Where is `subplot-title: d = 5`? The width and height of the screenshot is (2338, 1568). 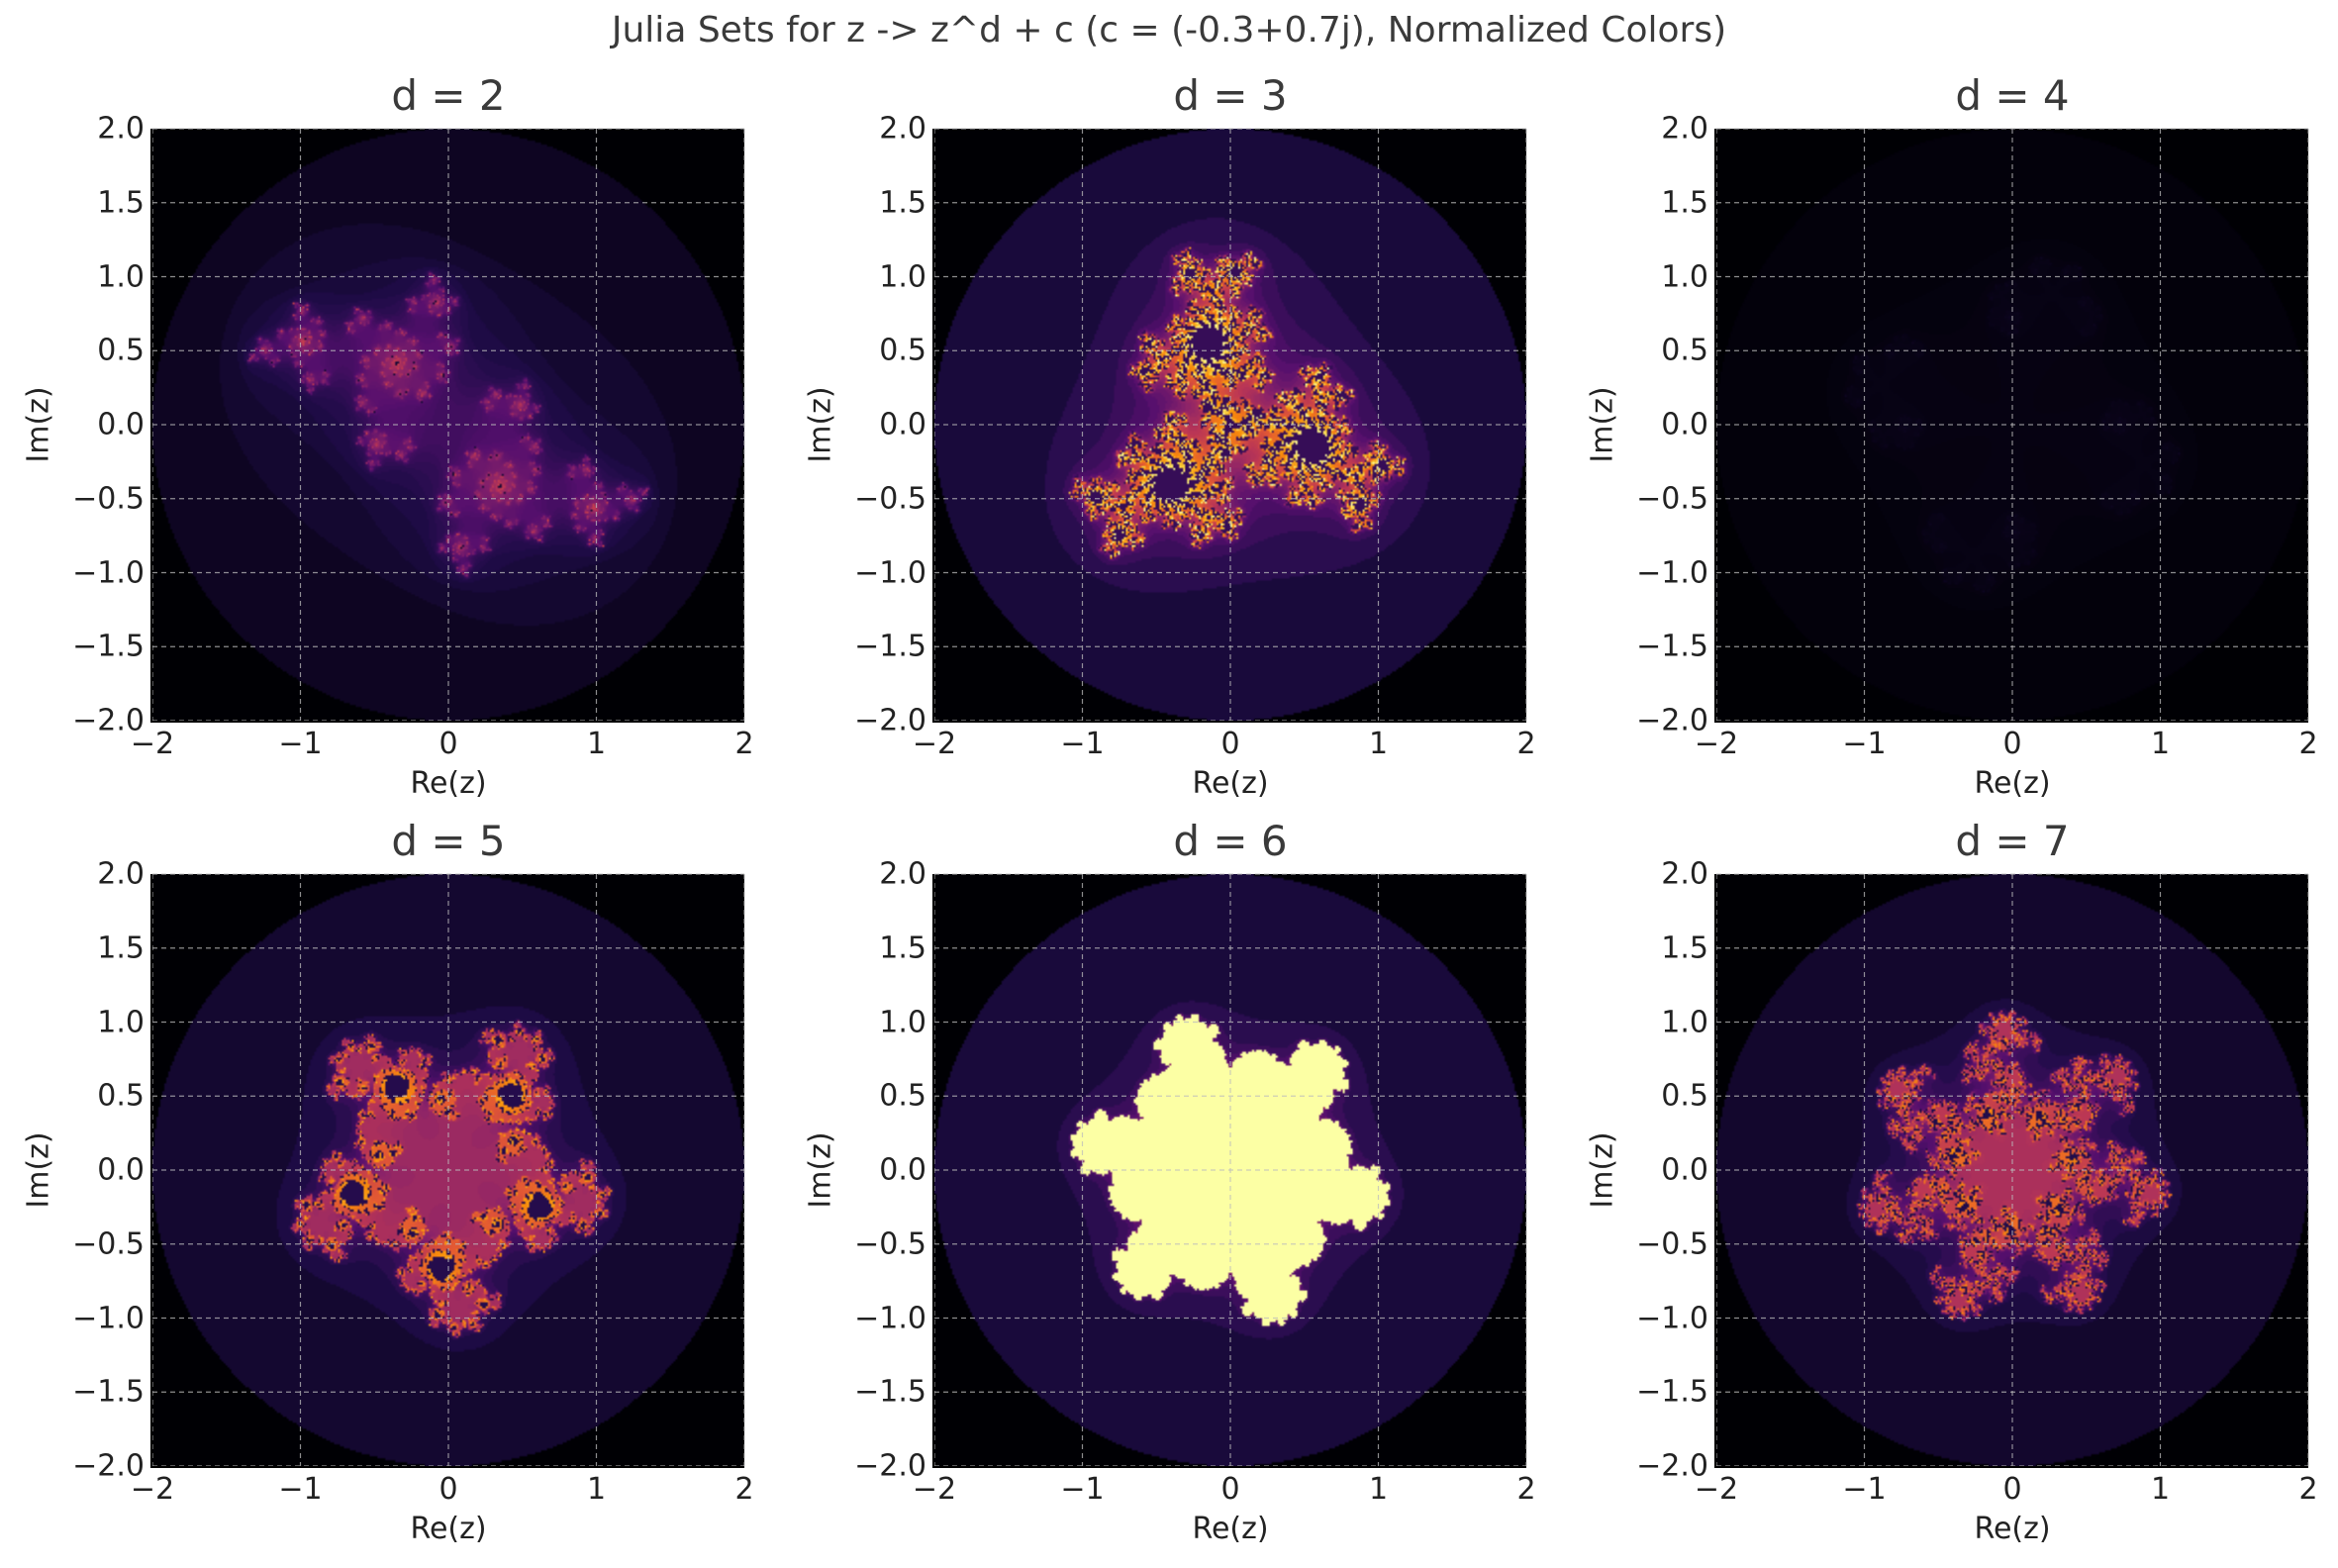
subplot-title: d = 5 is located at coordinates (448, 841).